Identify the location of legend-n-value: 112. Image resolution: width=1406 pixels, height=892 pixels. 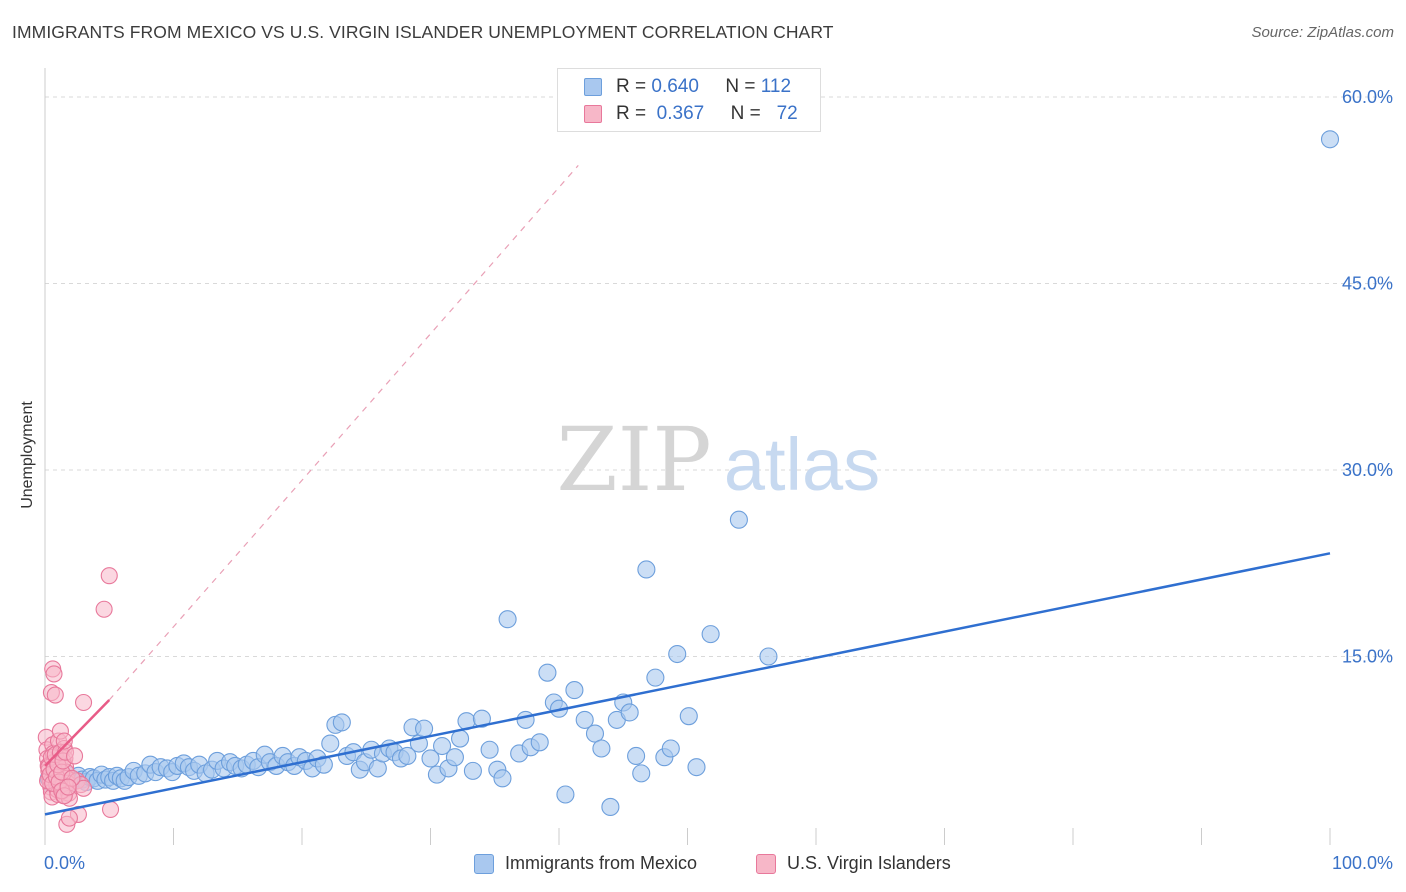
(776, 86).